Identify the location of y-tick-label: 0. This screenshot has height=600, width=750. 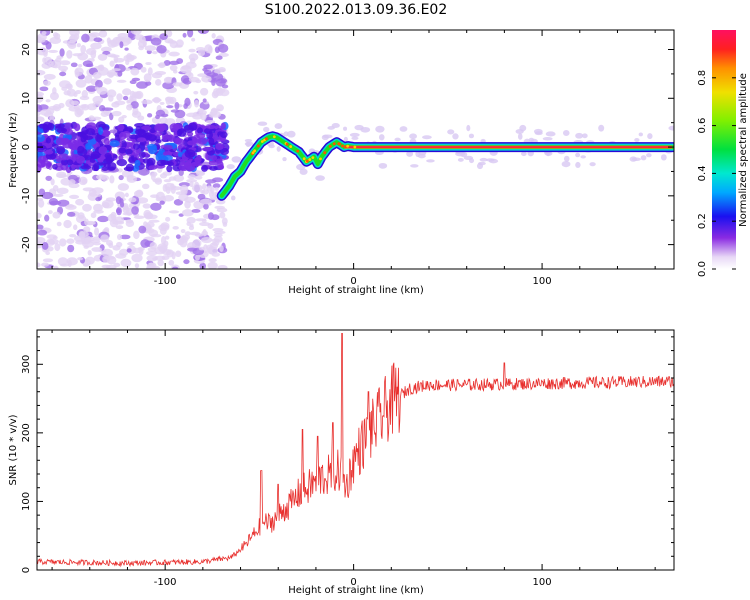
(26, 570).